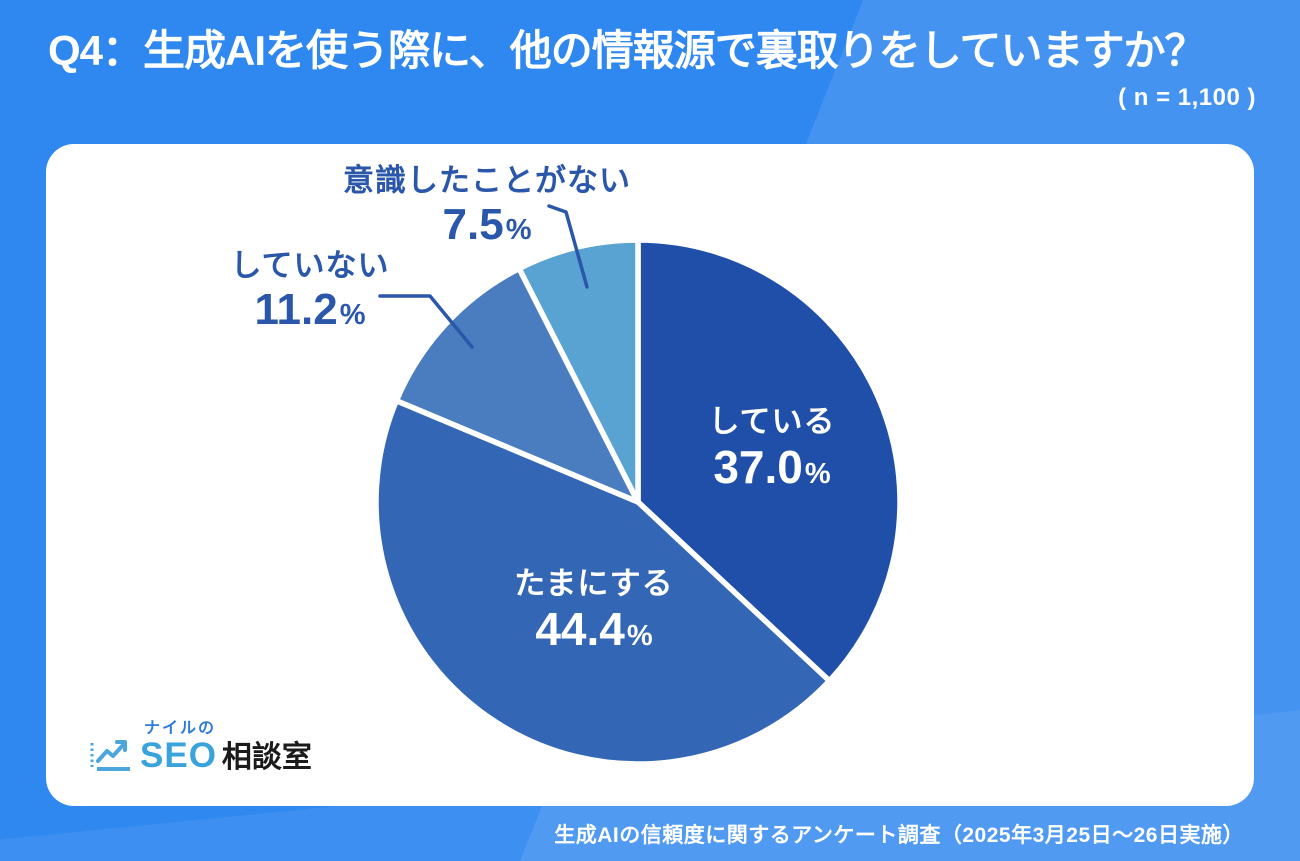  I want to click on trend-line-chart-icon, so click(110, 755).